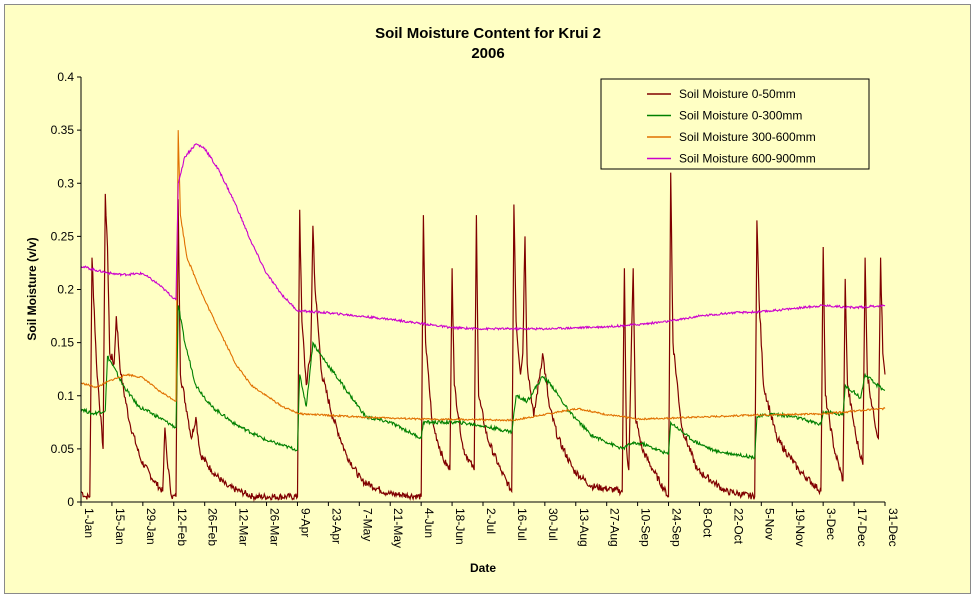 The image size is (977, 600). I want to click on x-tick-label: 9-Apr, so click(305, 522).